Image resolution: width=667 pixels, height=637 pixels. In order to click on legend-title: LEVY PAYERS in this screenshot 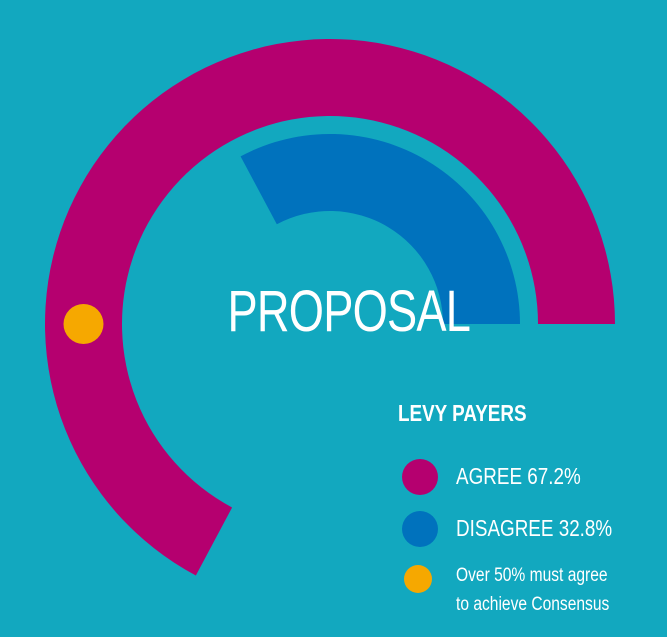, I will do `click(462, 413)`.